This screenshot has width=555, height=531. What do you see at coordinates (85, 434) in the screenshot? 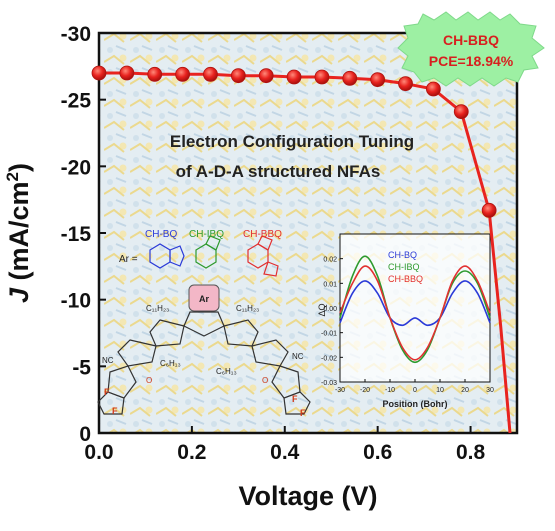
I see `y-tick-label: 0` at bounding box center [85, 434].